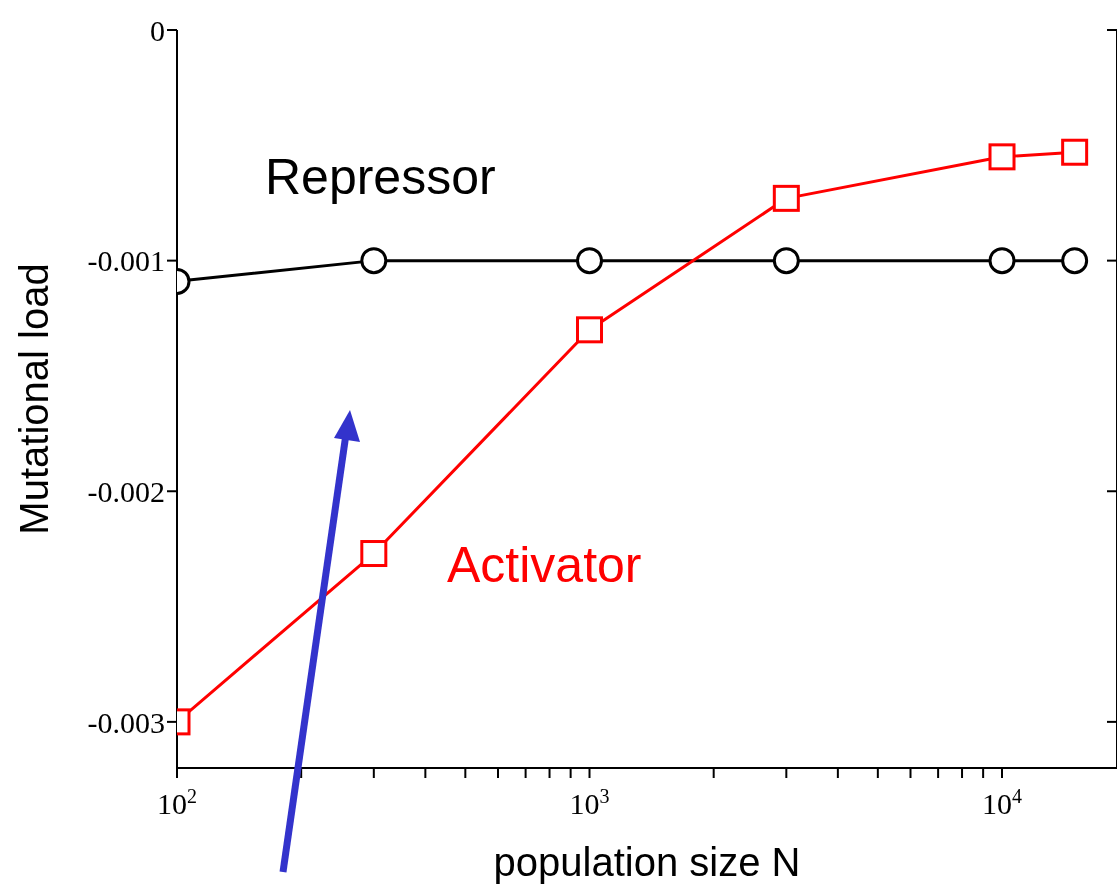 This screenshot has height=884, width=1117. Describe the element at coordinates (157, 30) in the screenshot. I see `y-tick-label: 0` at that location.